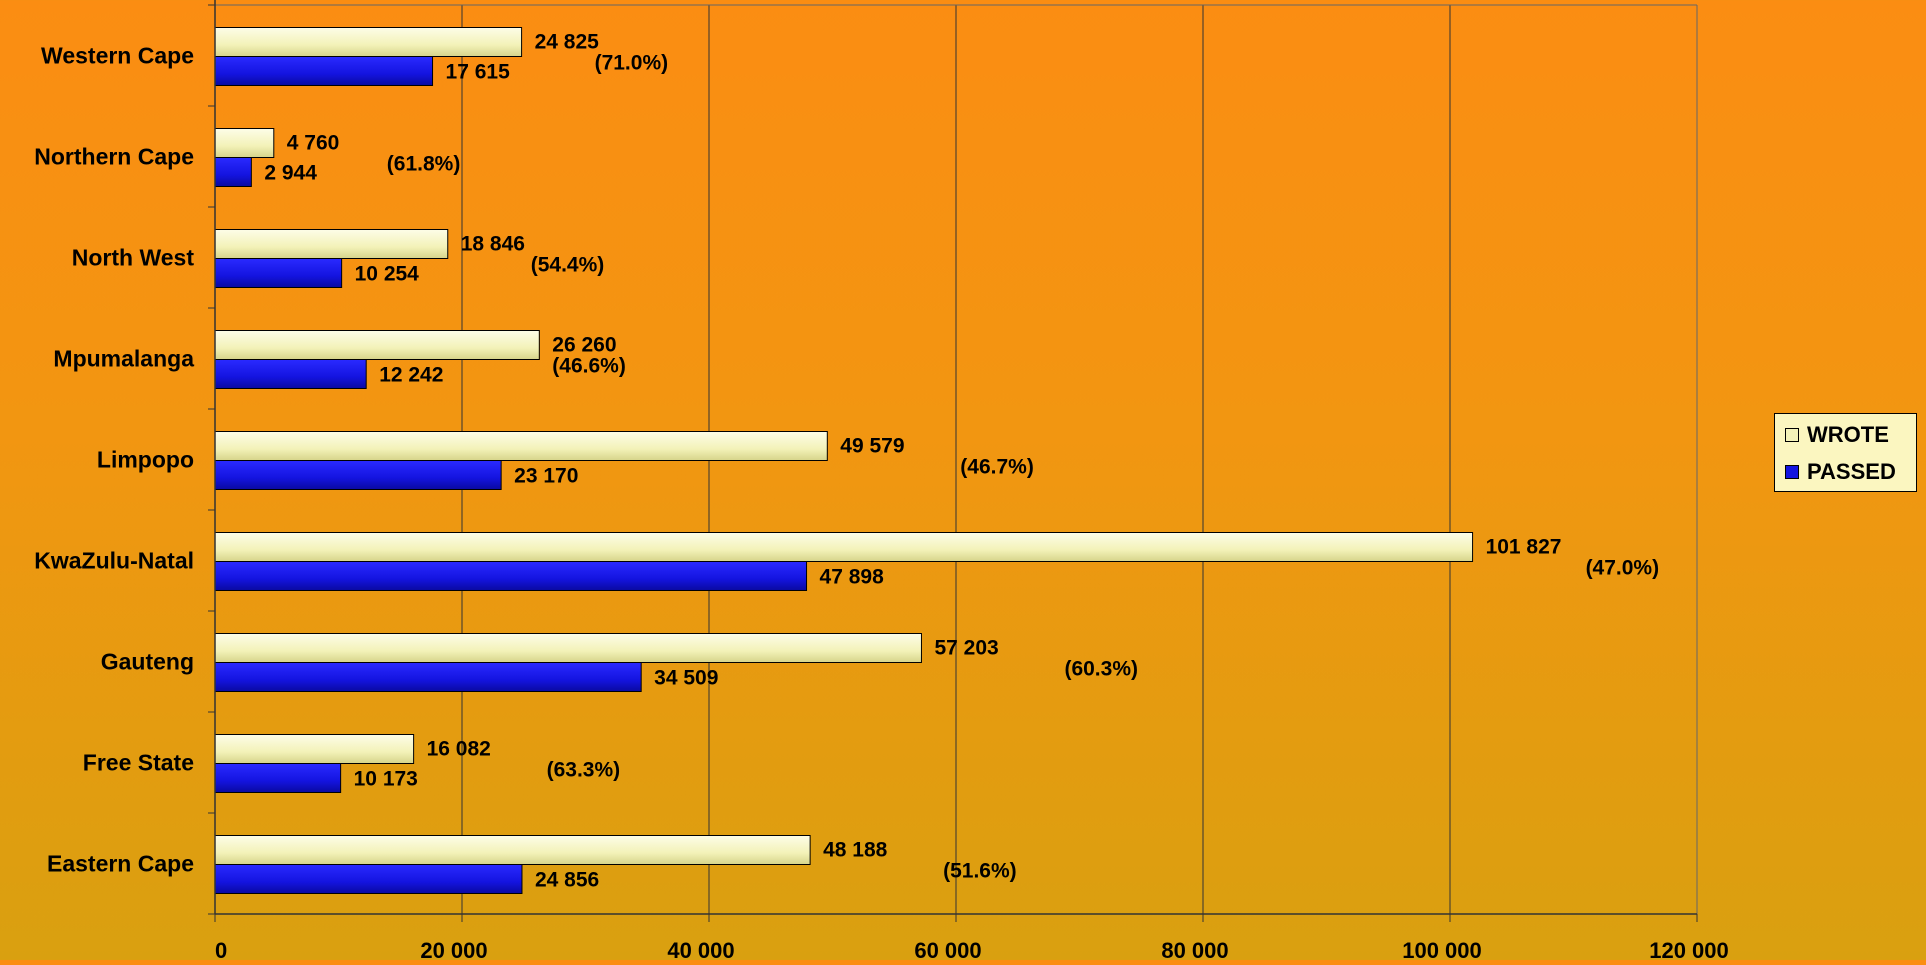 This screenshot has width=1926, height=965. What do you see at coordinates (478, 72) in the screenshot?
I see `data-label-passed: 17 615` at bounding box center [478, 72].